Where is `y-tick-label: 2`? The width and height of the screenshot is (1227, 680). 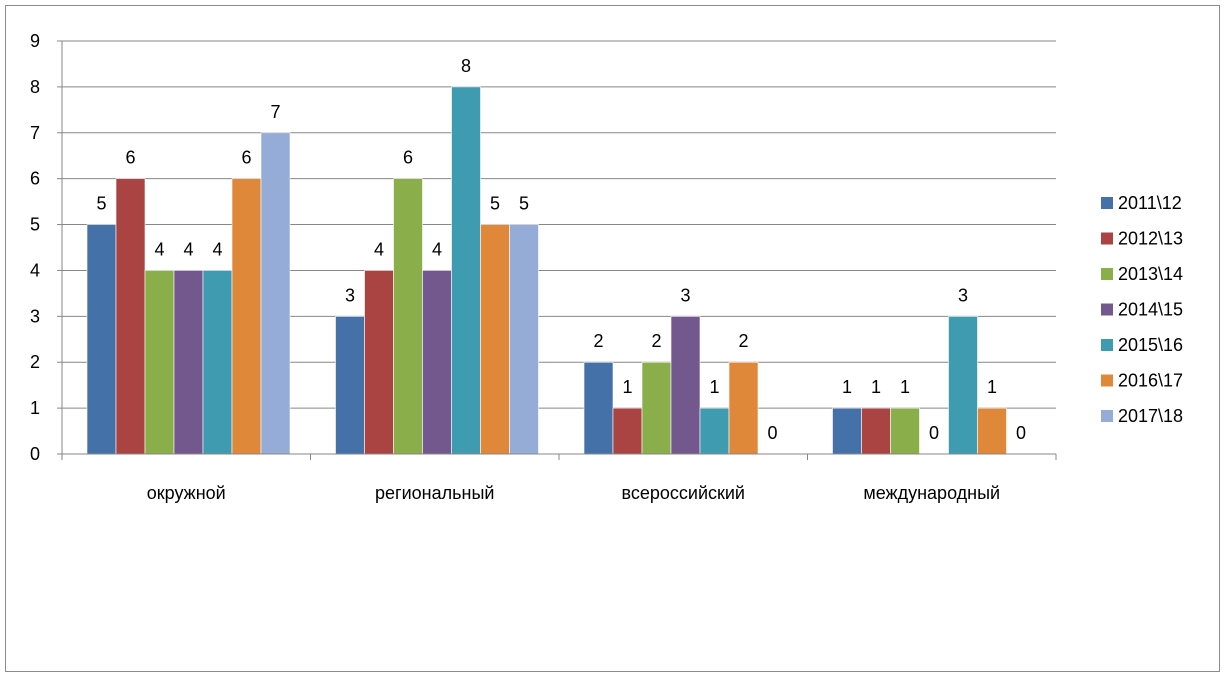
y-tick-label: 2 is located at coordinates (35, 362).